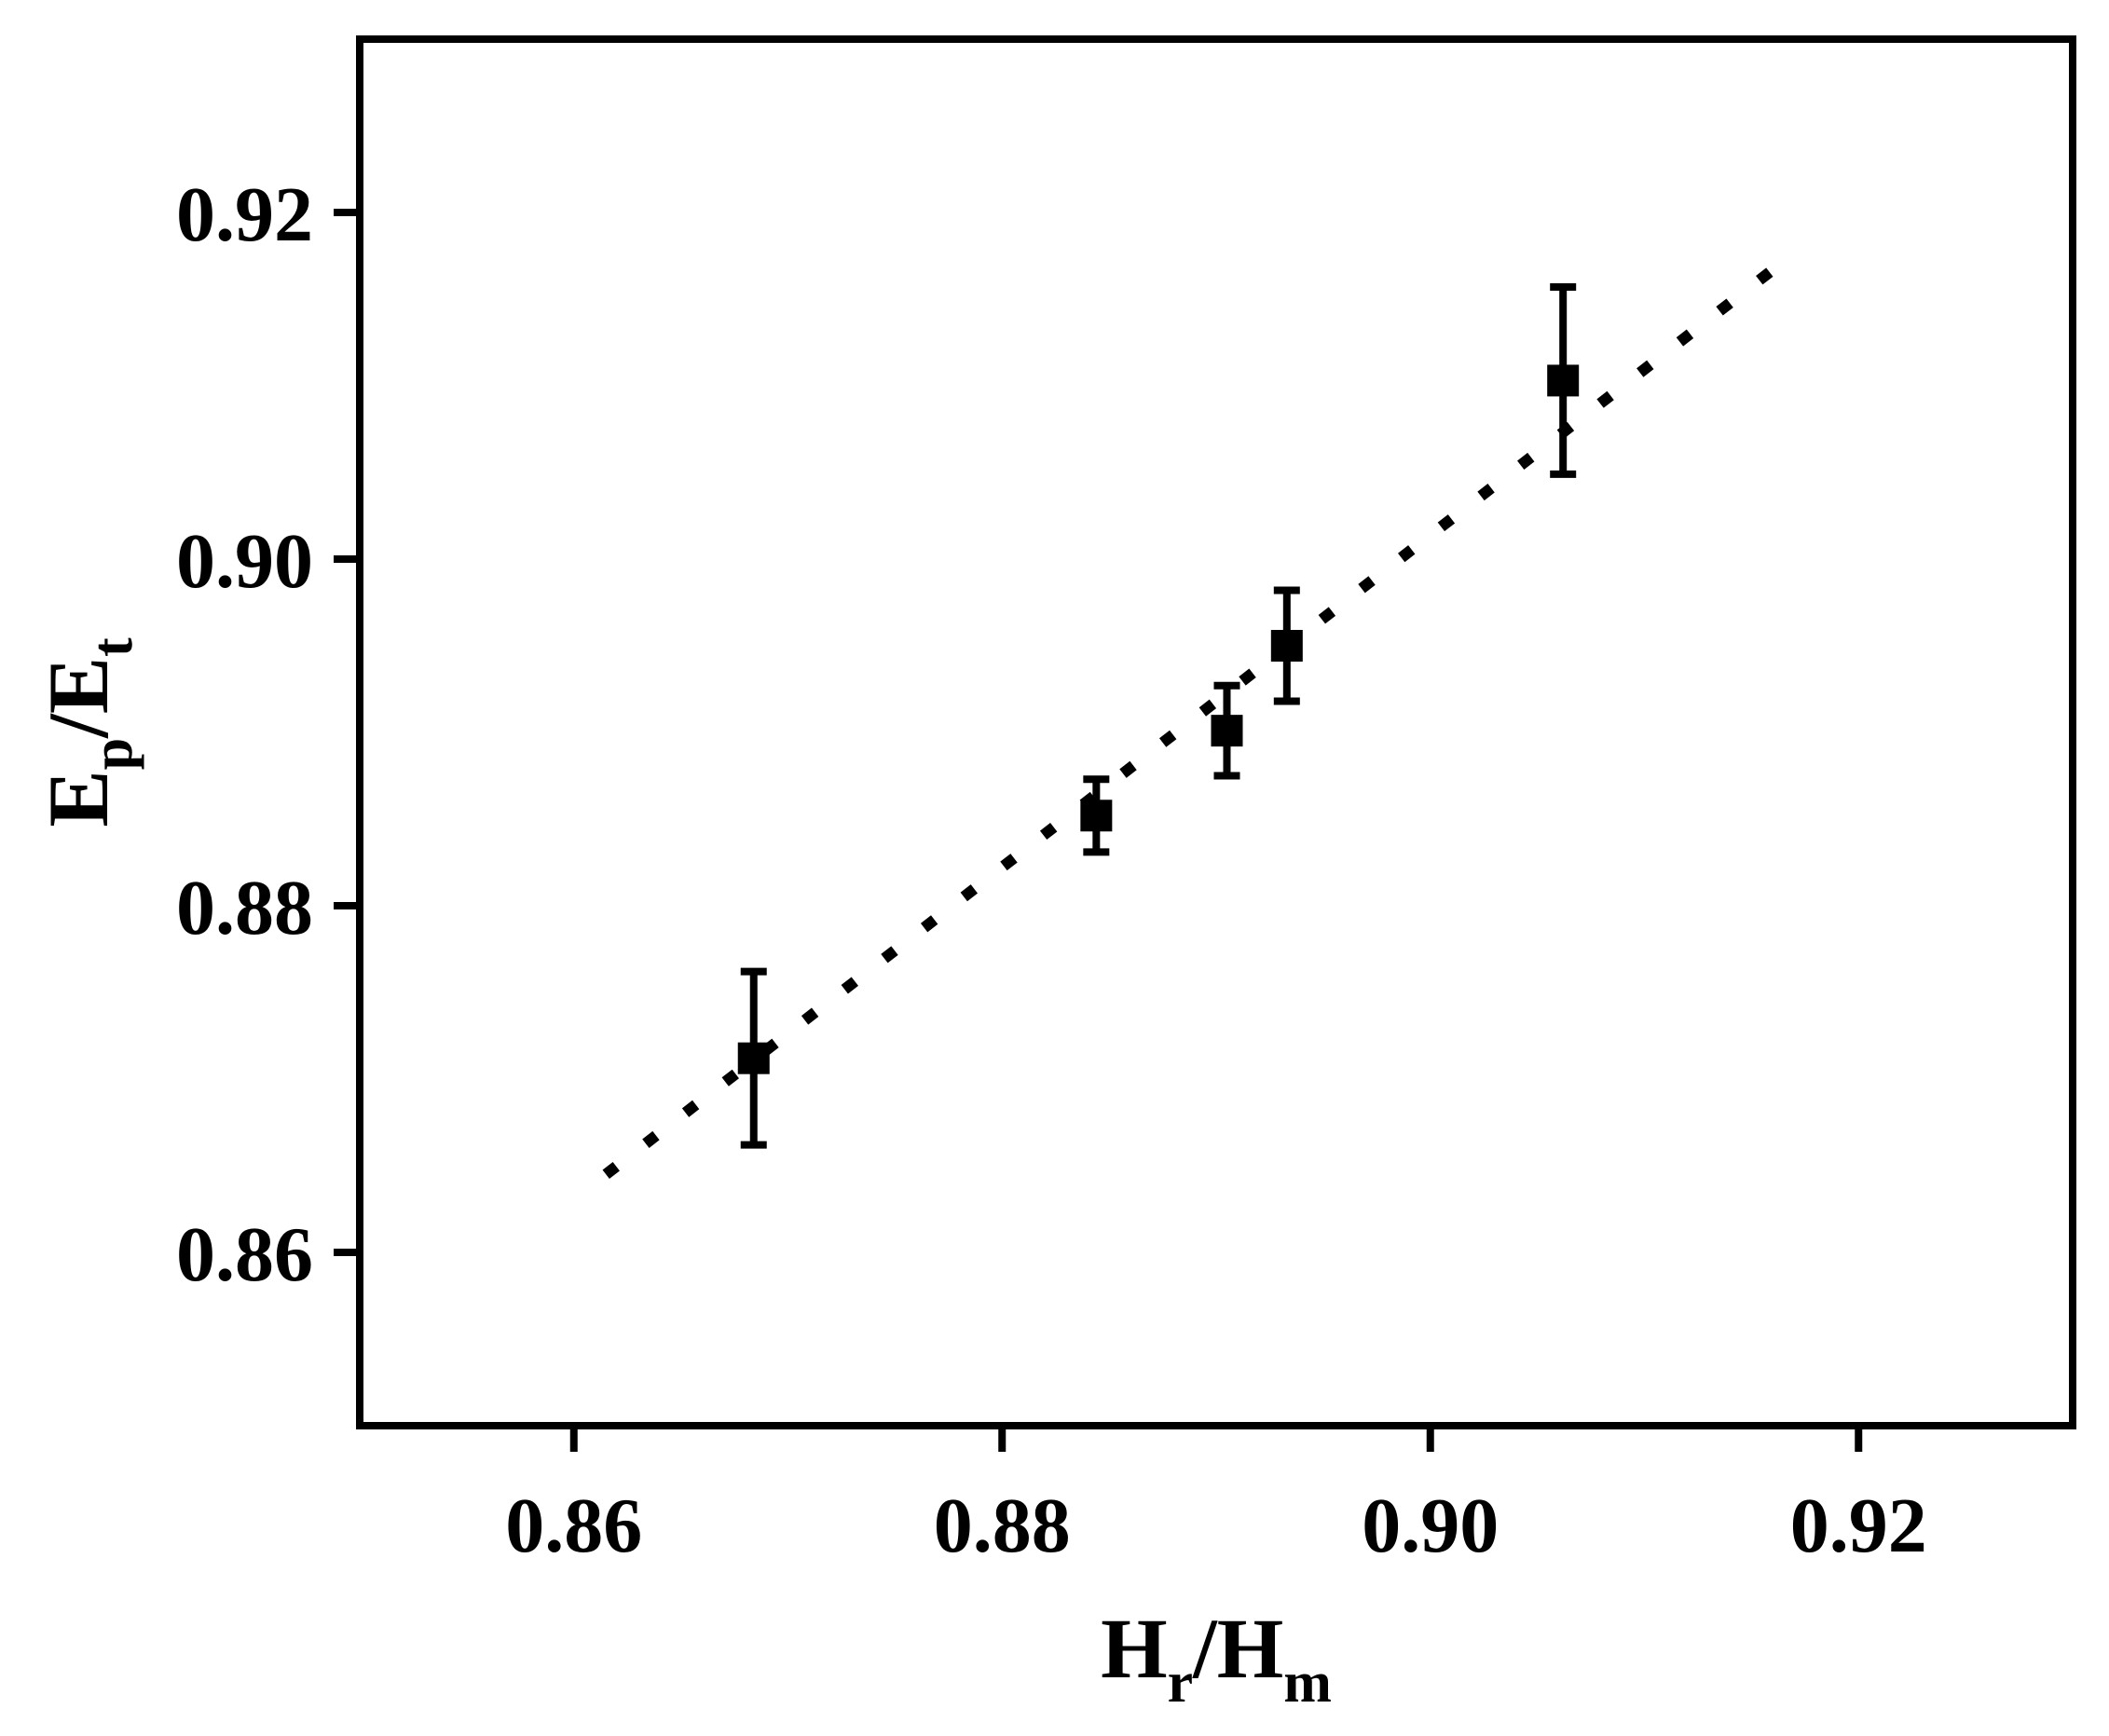 The width and height of the screenshot is (2109, 1736). Describe the element at coordinates (244, 214) in the screenshot. I see `y-tick-label: 0.92` at that location.